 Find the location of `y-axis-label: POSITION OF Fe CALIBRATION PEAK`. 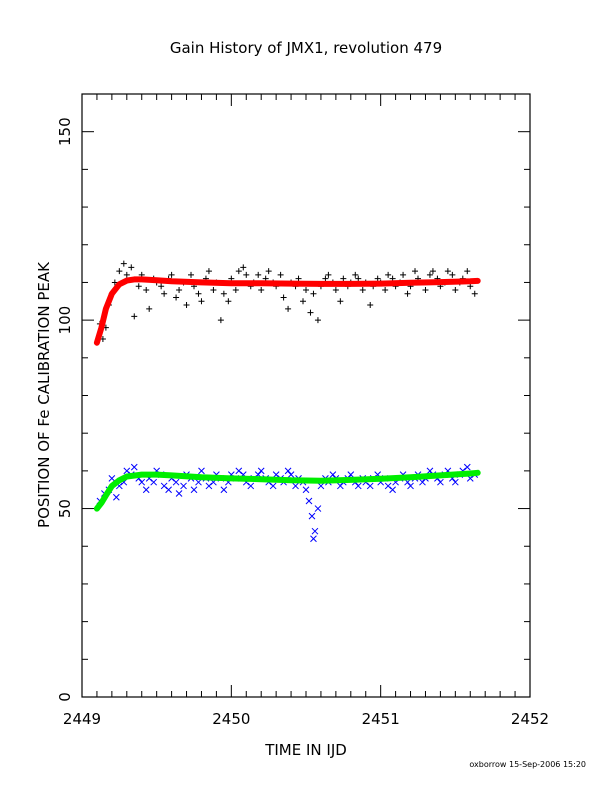

y-axis-label: POSITION OF Fe CALIBRATION PEAK is located at coordinates (44, 394).